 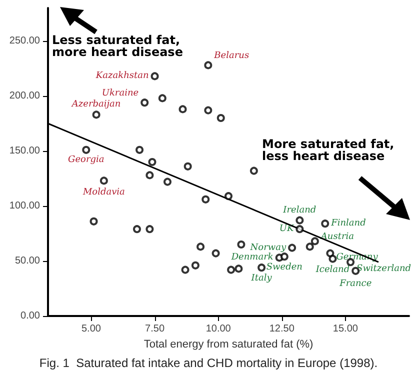 I want to click on annotation: Ukraine, so click(x=120, y=93).